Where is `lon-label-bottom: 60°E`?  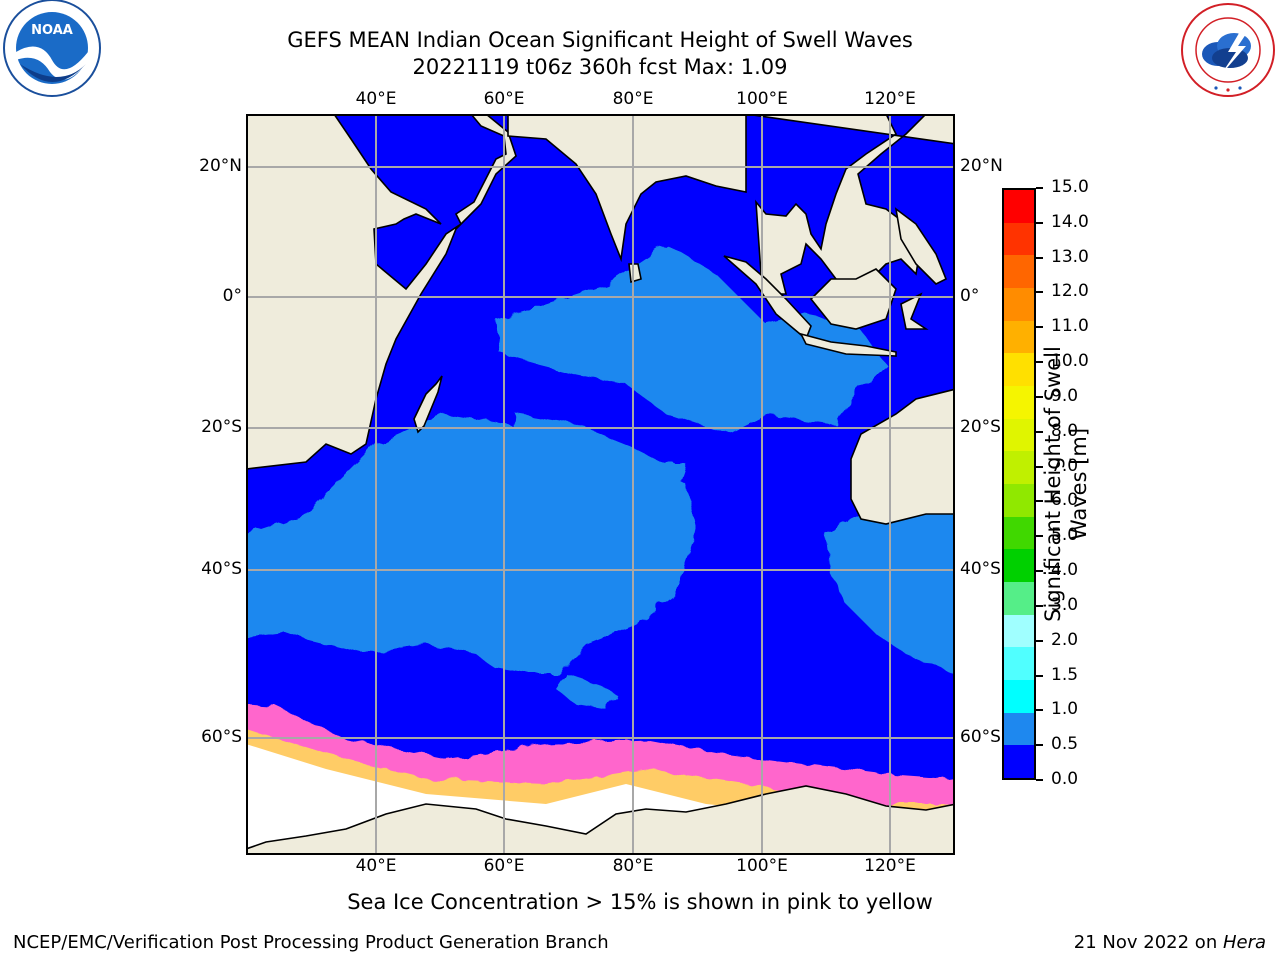
lon-label-bottom: 60°E is located at coordinates (504, 866).